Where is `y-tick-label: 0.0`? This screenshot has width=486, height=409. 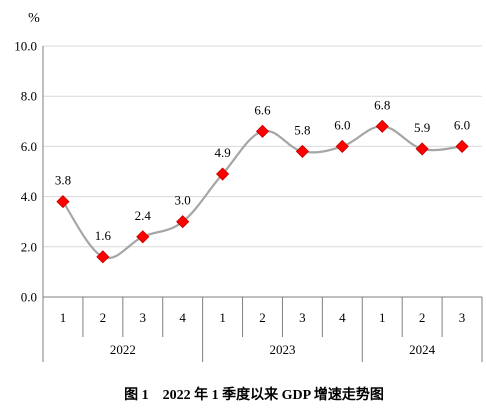 y-tick-label: 0.0 is located at coordinates (29, 297).